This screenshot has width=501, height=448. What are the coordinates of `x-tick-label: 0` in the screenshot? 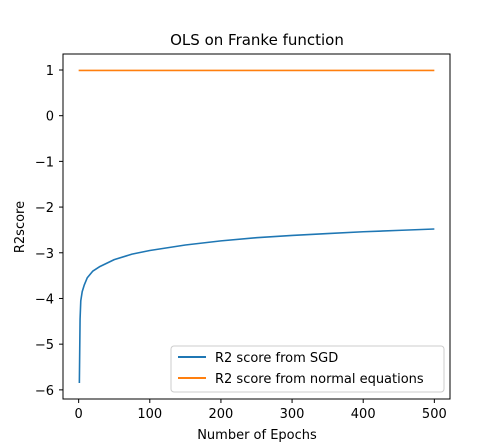 It's located at (79, 414).